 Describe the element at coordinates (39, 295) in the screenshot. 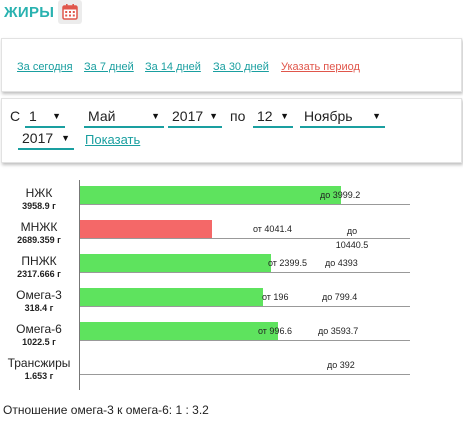

I see `nutrient-name: Омега-3` at that location.